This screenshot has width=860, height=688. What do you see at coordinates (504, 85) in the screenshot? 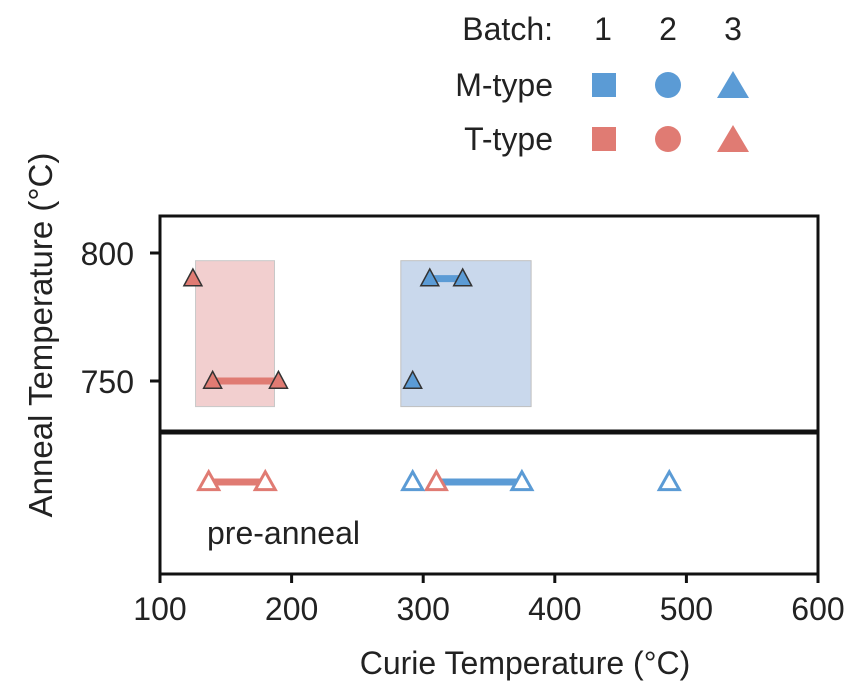
I see `legend-m-type-label: M-type` at bounding box center [504, 85].